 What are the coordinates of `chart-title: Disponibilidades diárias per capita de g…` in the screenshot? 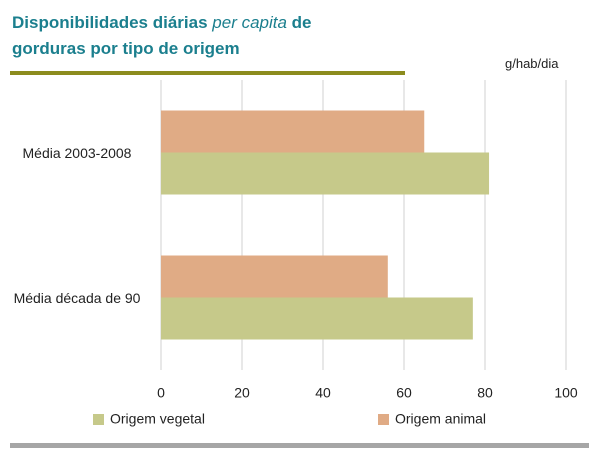 It's located at (162, 36).